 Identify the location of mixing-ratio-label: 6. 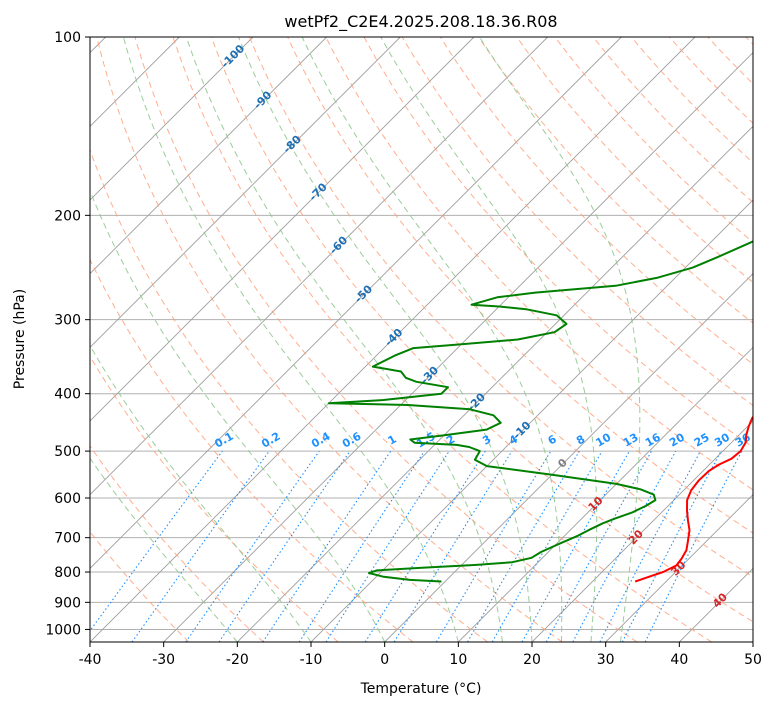
(552, 439).